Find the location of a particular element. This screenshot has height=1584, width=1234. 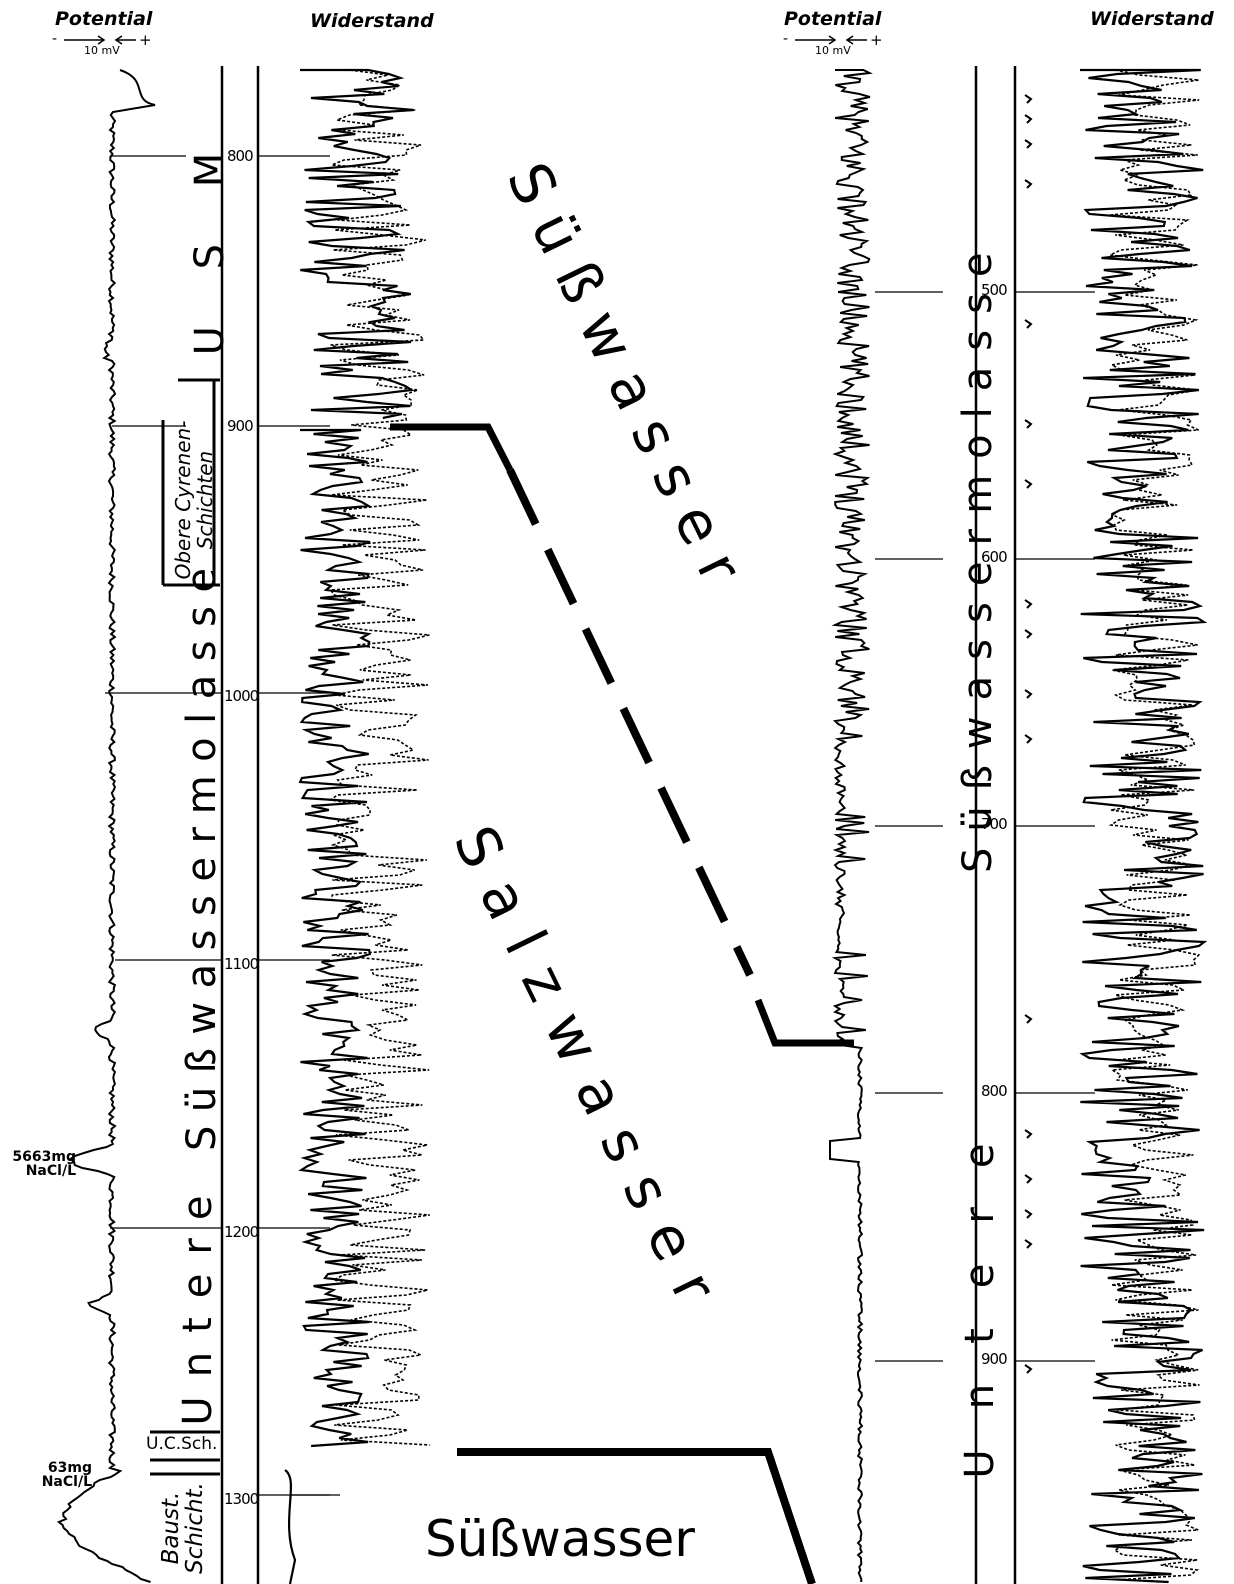

unit-label-suesswassermolasse-right: Süßwassermolasse is located at coordinates (978, 554).